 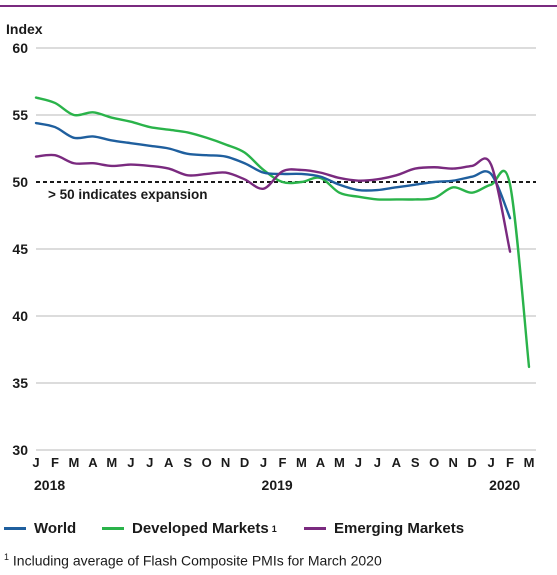 What do you see at coordinates (15, 528) in the screenshot?
I see `legend-swatch-world` at bounding box center [15, 528].